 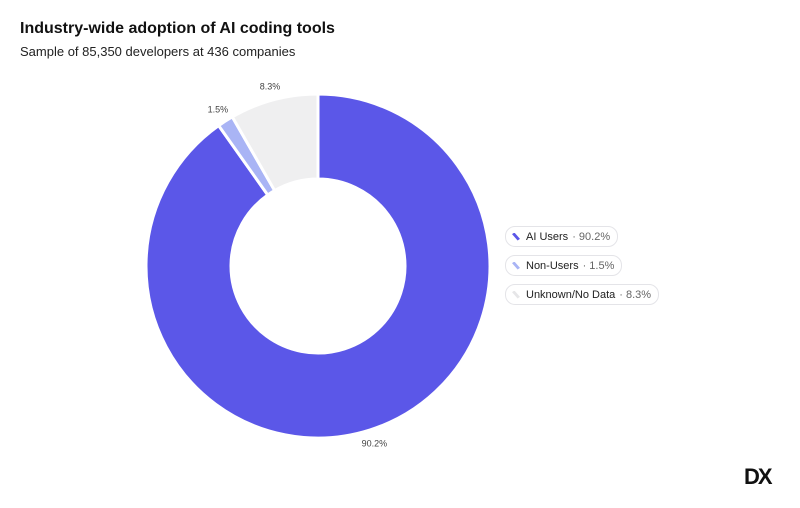 I want to click on legend-label: Unknown/No Data, so click(x=571, y=294).